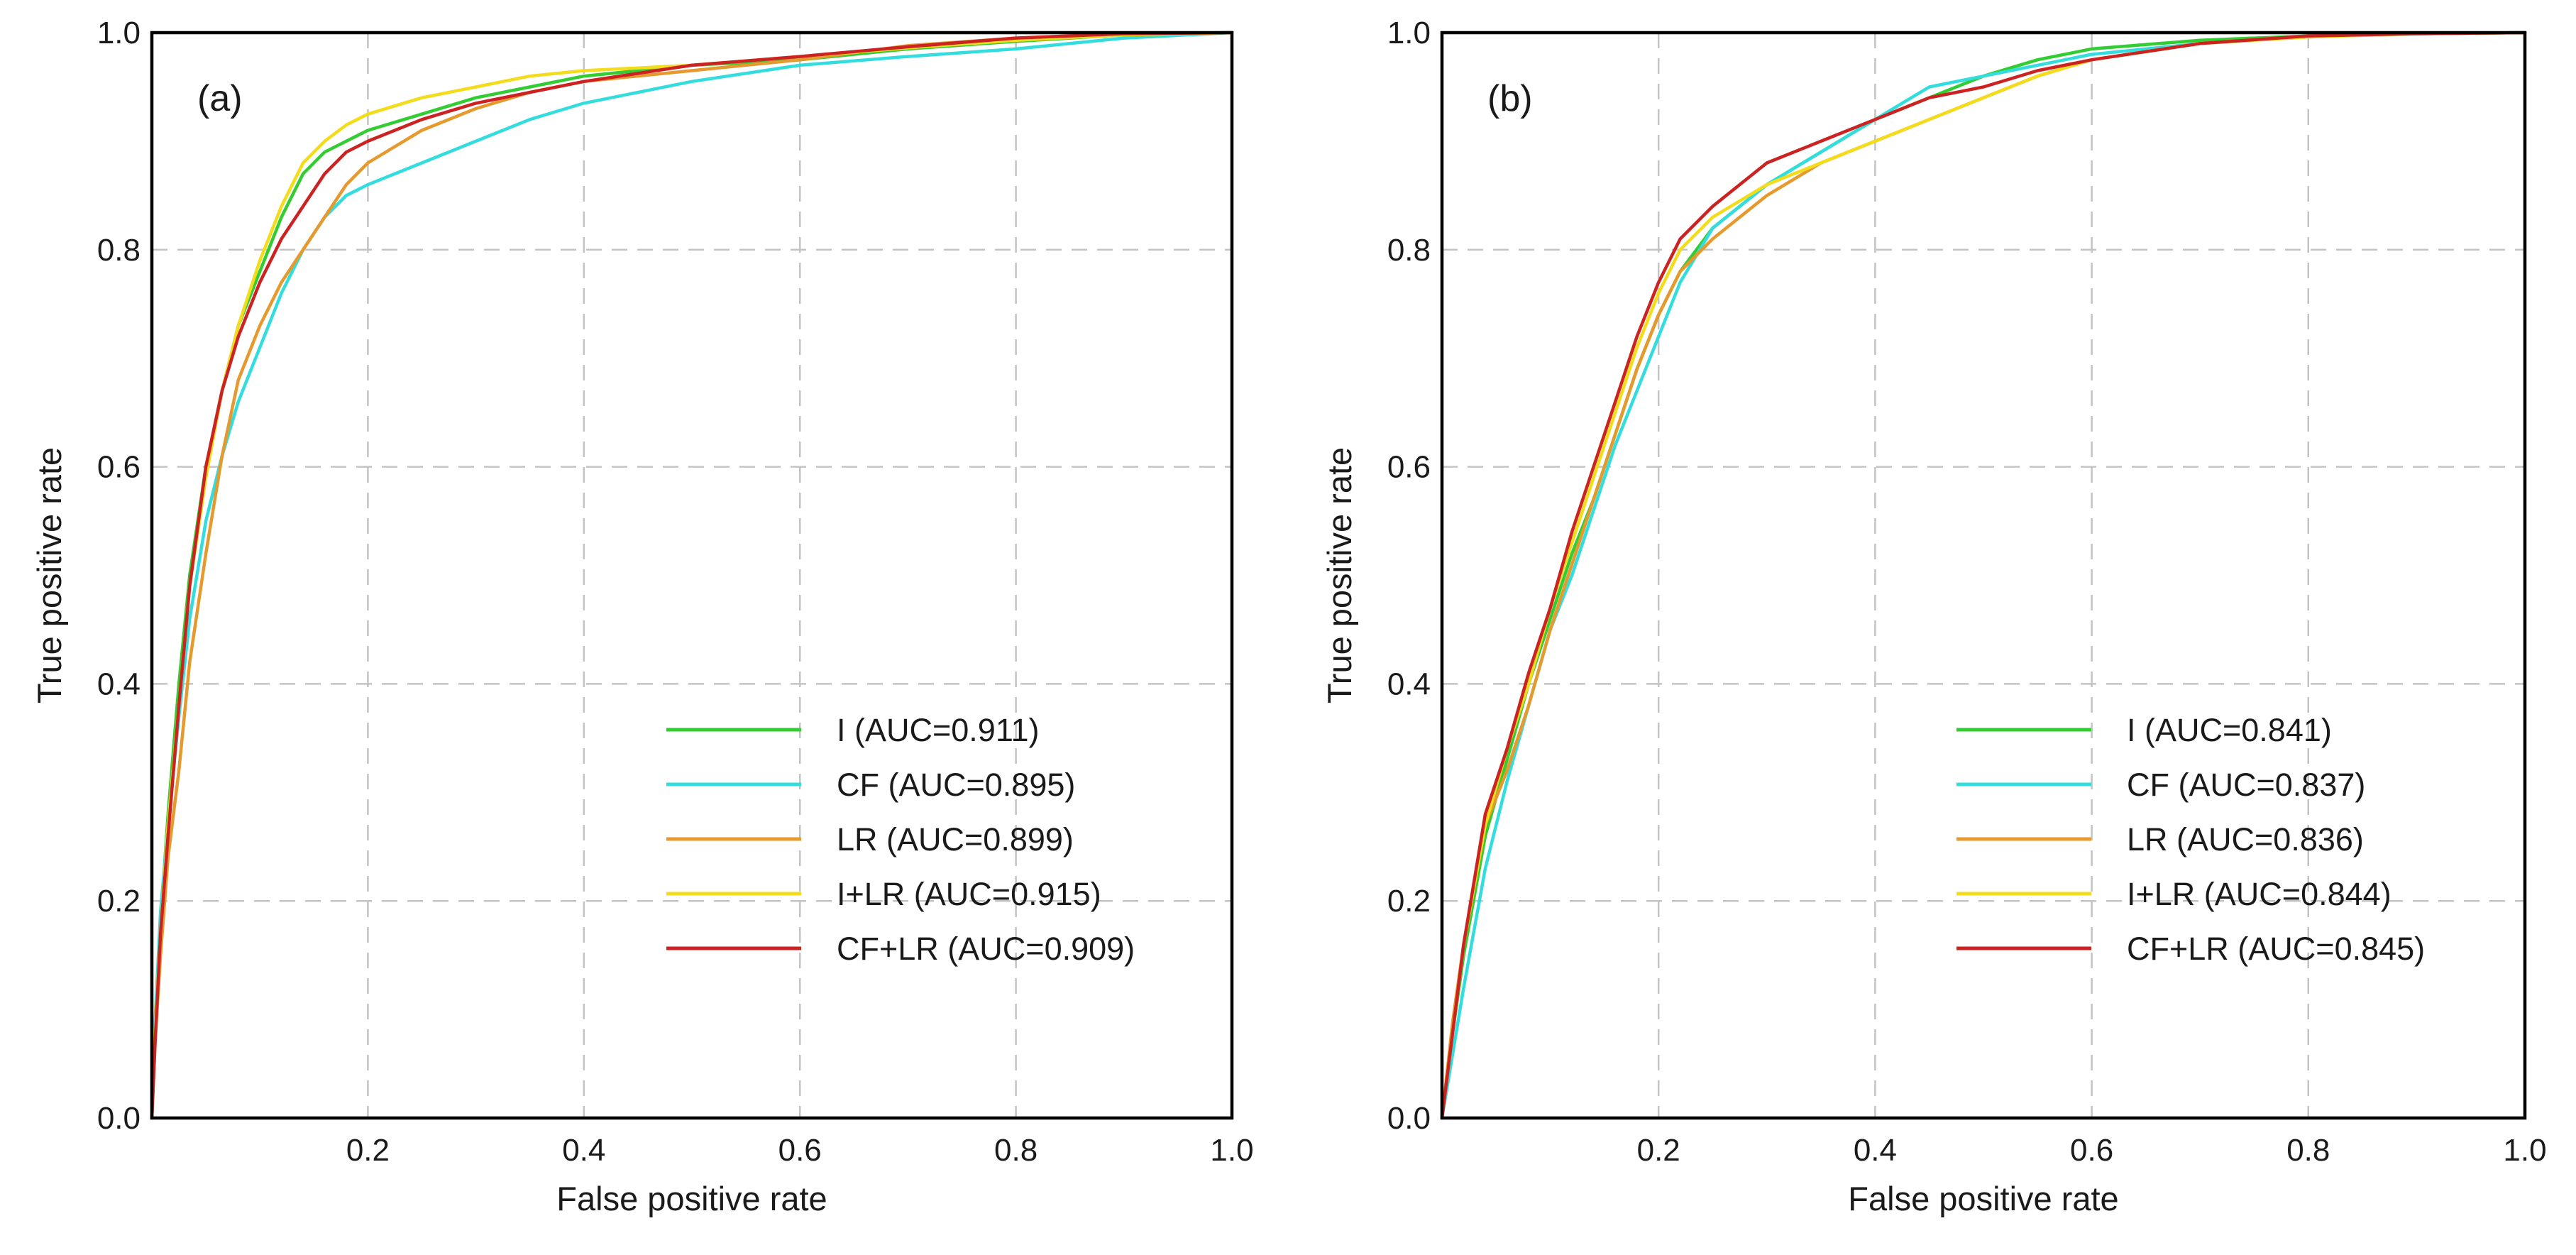 The width and height of the screenshot is (2576, 1255). I want to click on legend-label-b: LR (AUC=0.836), so click(2245, 839).